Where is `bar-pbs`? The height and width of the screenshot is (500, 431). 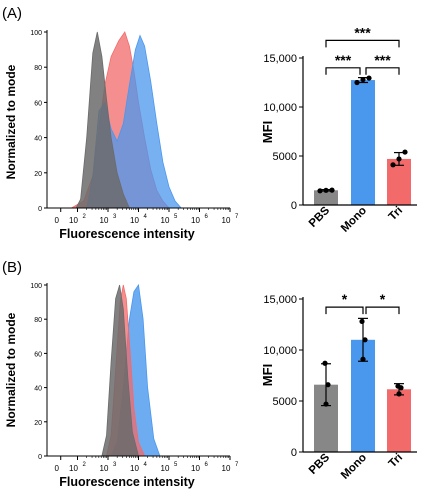 bar-pbs is located at coordinates (326, 197).